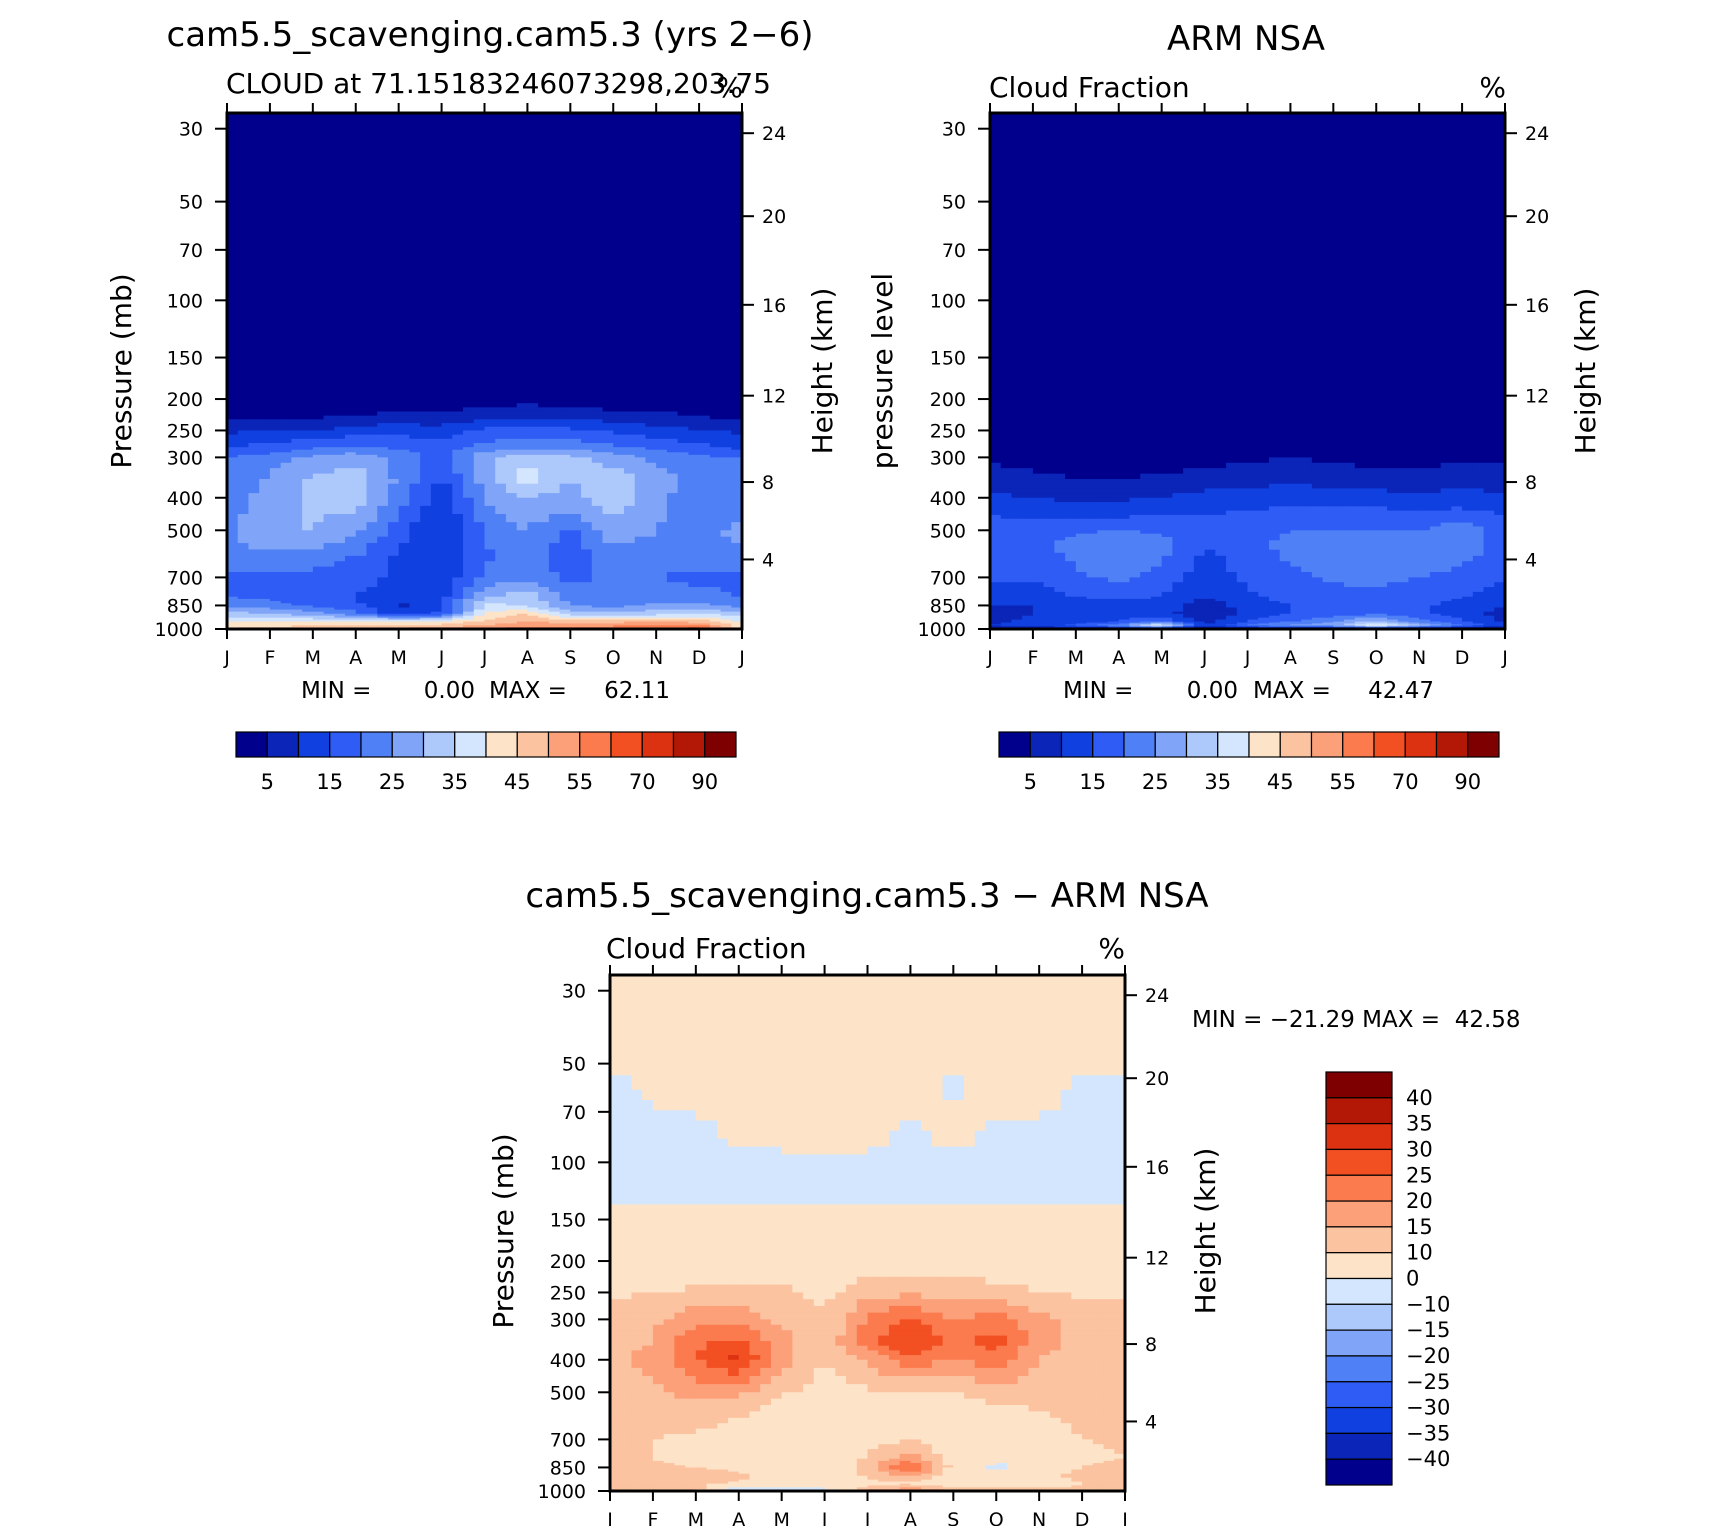 This screenshot has height=1526, width=1710. What do you see at coordinates (768, 483) in the screenshot?
I see `y2-tick-label: 8` at bounding box center [768, 483].